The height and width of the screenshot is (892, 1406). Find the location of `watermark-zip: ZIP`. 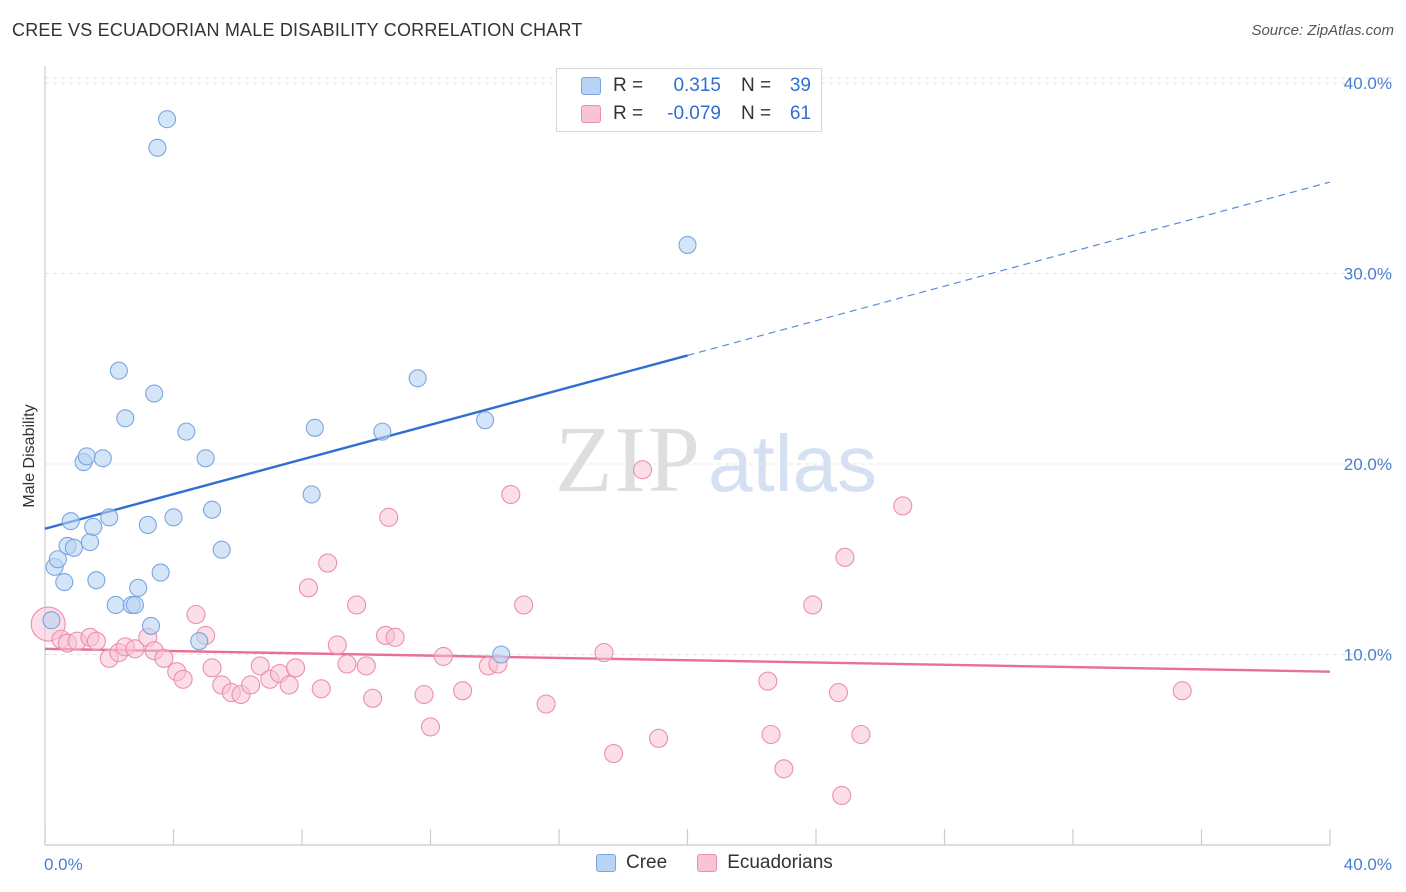

watermark-zip: ZIP is located at coordinates (628, 460).